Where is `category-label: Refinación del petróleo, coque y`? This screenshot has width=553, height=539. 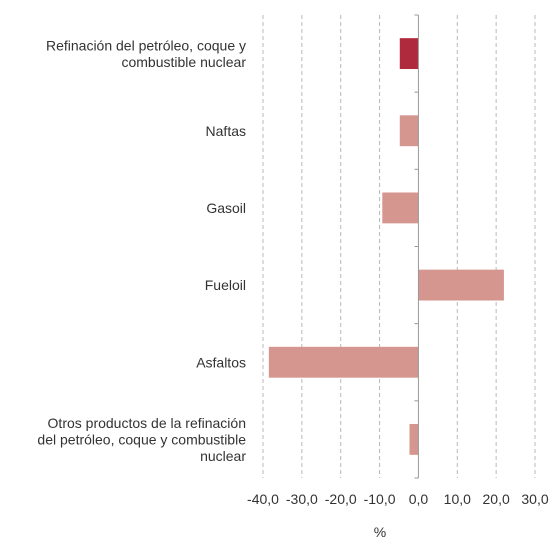 category-label: Refinación del petróleo, coque y is located at coordinates (146, 45).